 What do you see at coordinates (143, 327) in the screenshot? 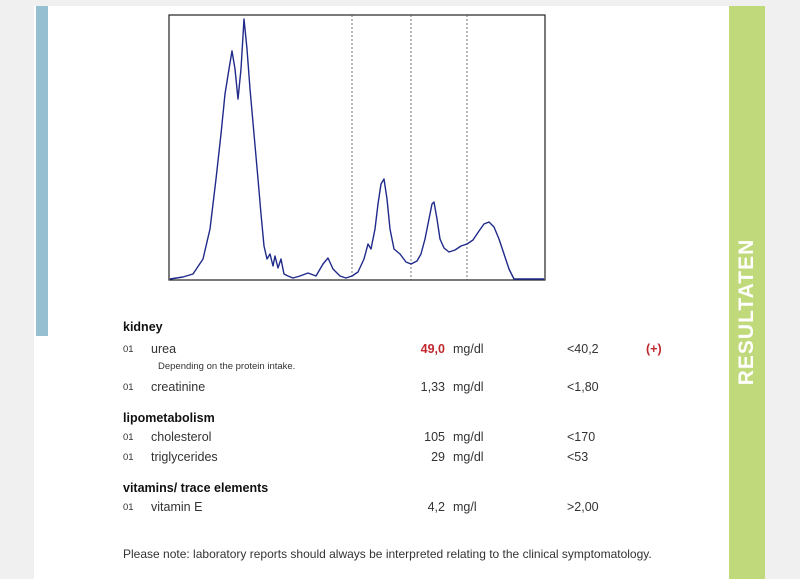
I see `section-title-kidney: kidney` at bounding box center [143, 327].